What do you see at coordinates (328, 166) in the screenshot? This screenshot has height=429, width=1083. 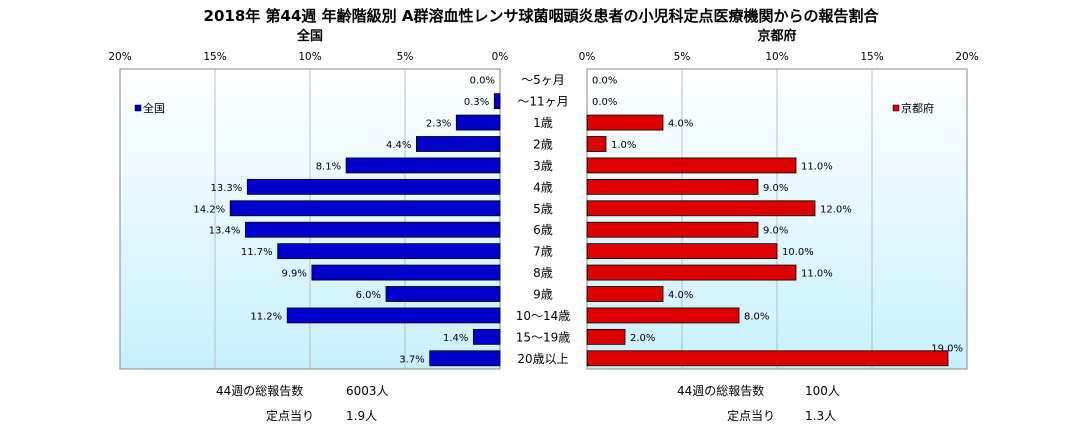 I see `national-data-label: 8.1%` at bounding box center [328, 166].